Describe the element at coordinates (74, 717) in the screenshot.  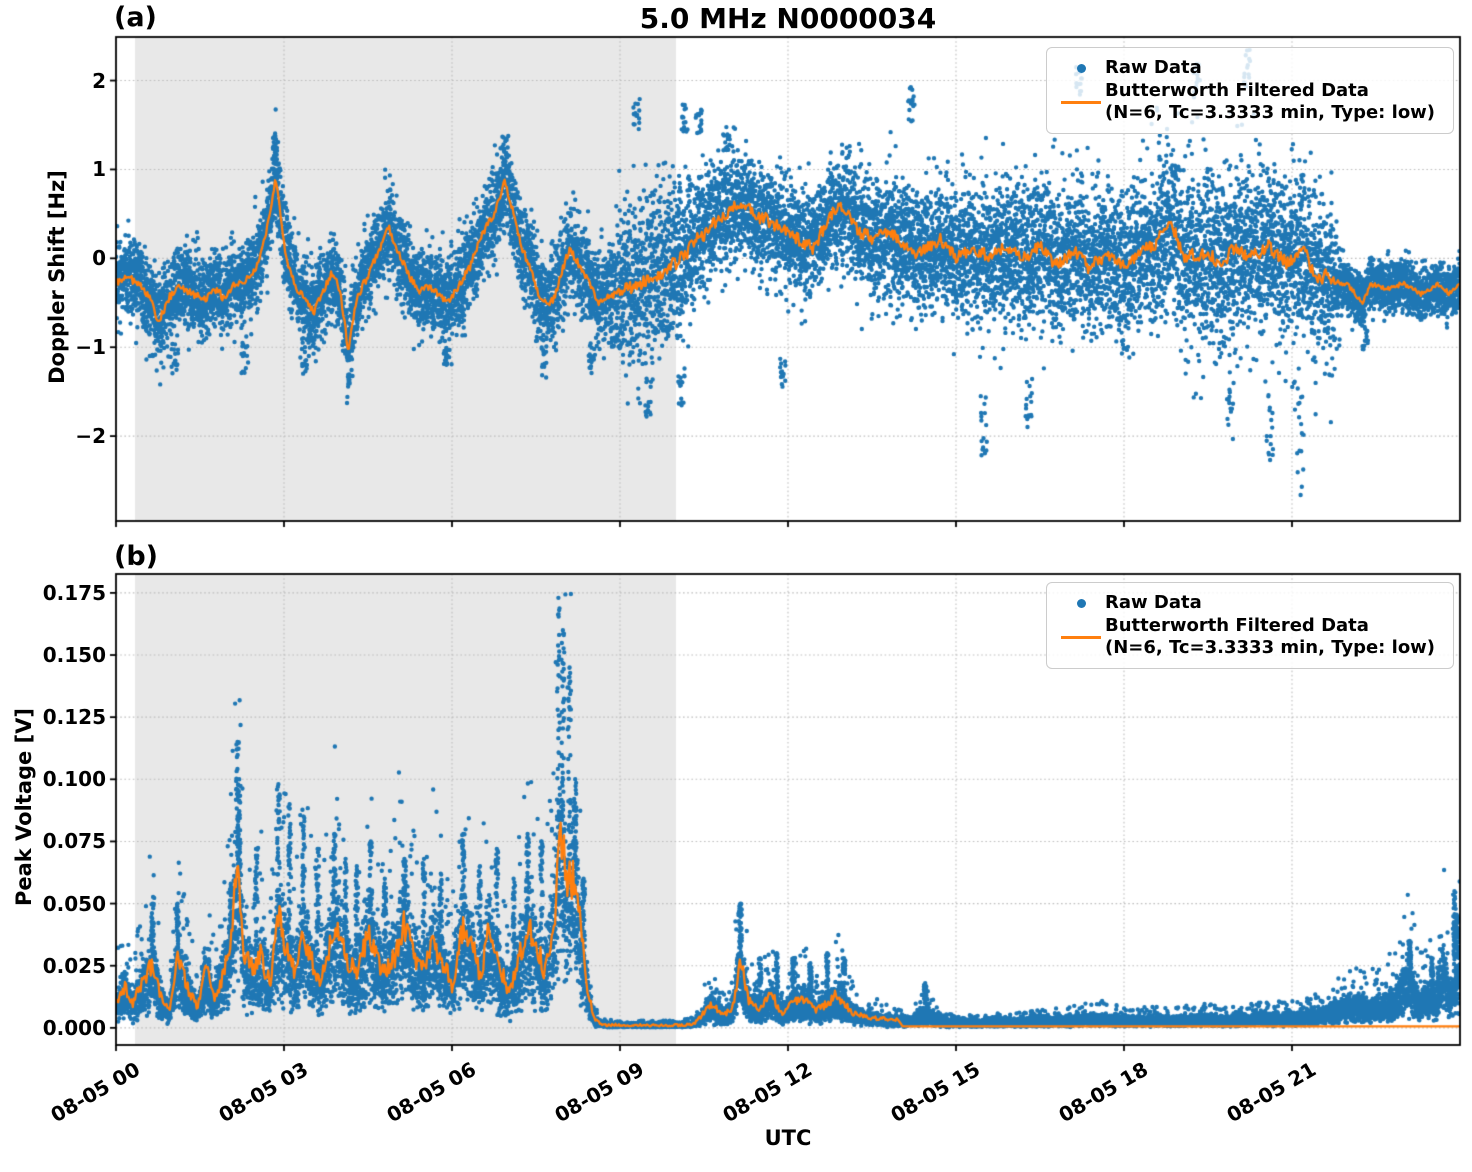
I see `y-tick-label: 0.125` at that location.